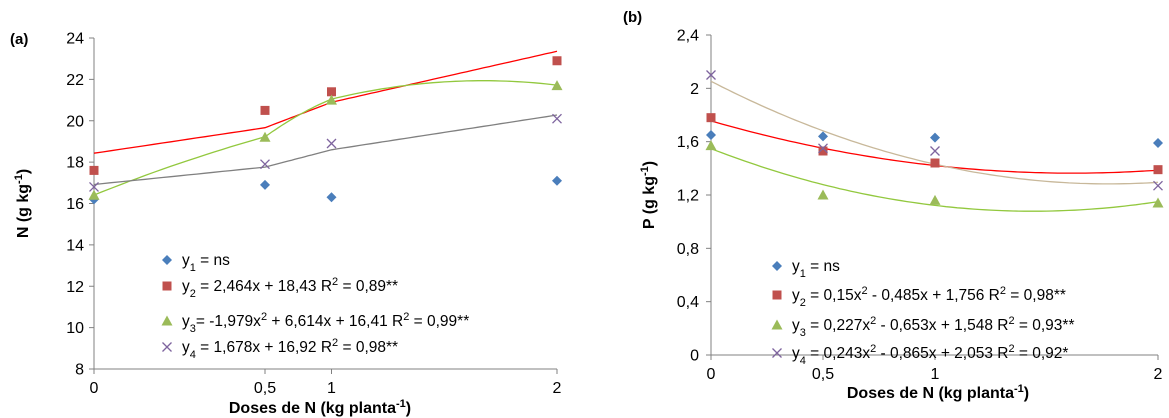  I want to click on legend-marker-a-y1, so click(167, 260).